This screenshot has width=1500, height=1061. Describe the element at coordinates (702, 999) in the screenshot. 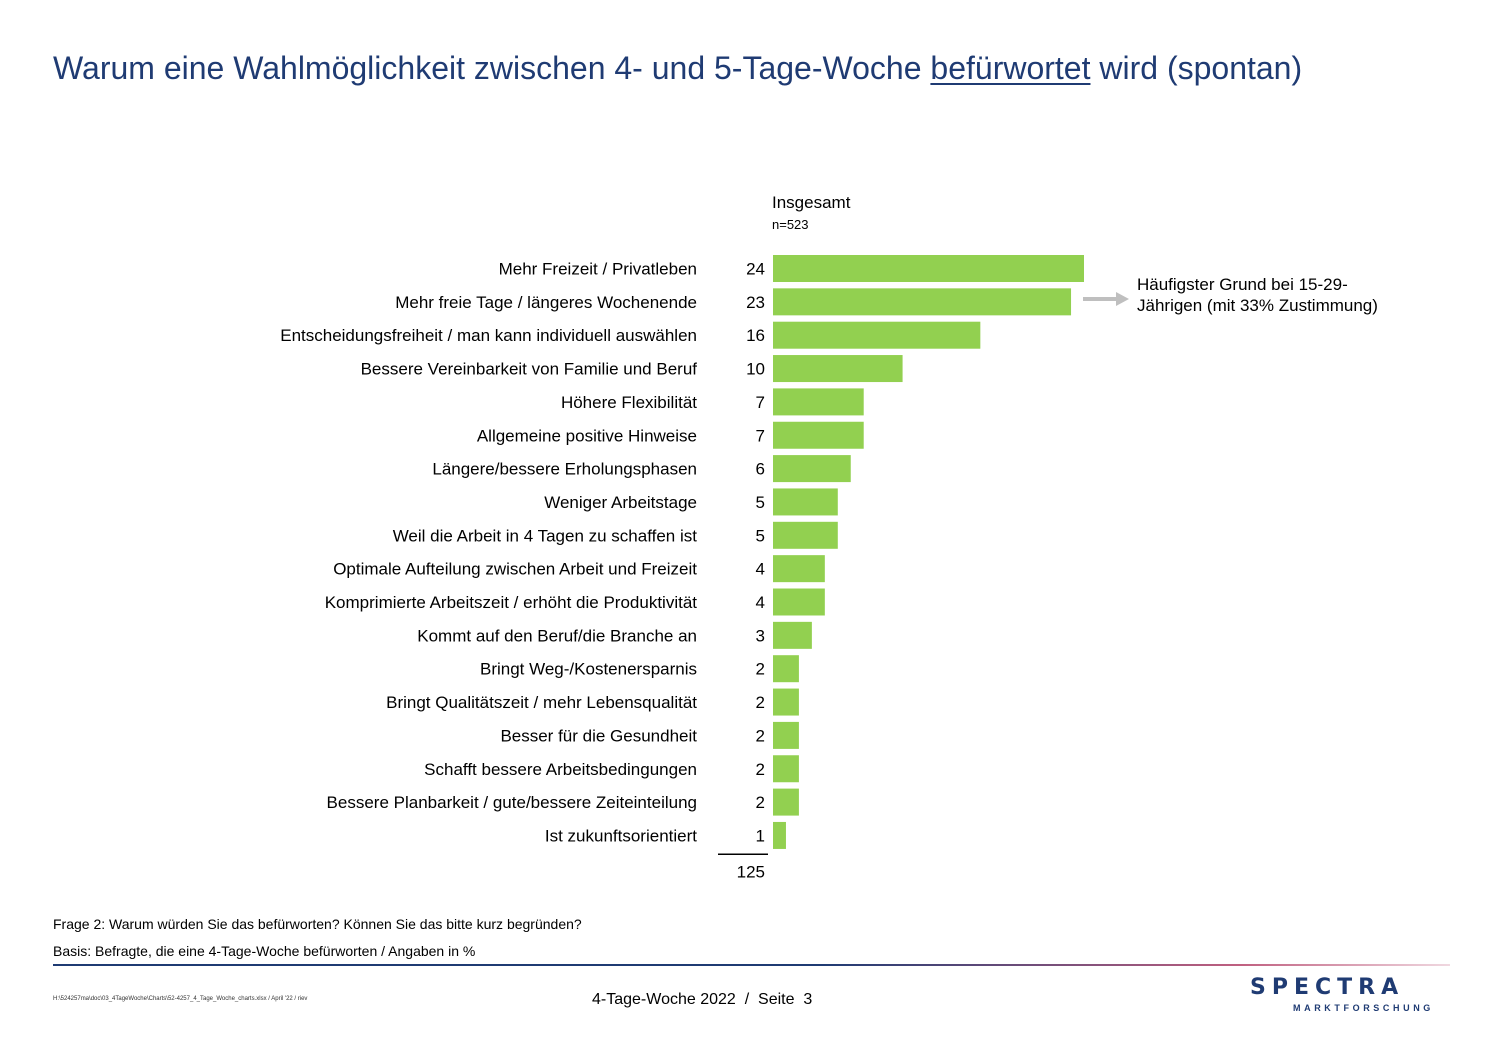

I see `footer-page-info: 4-Tage-Woche 2022 / Seite 3` at that location.